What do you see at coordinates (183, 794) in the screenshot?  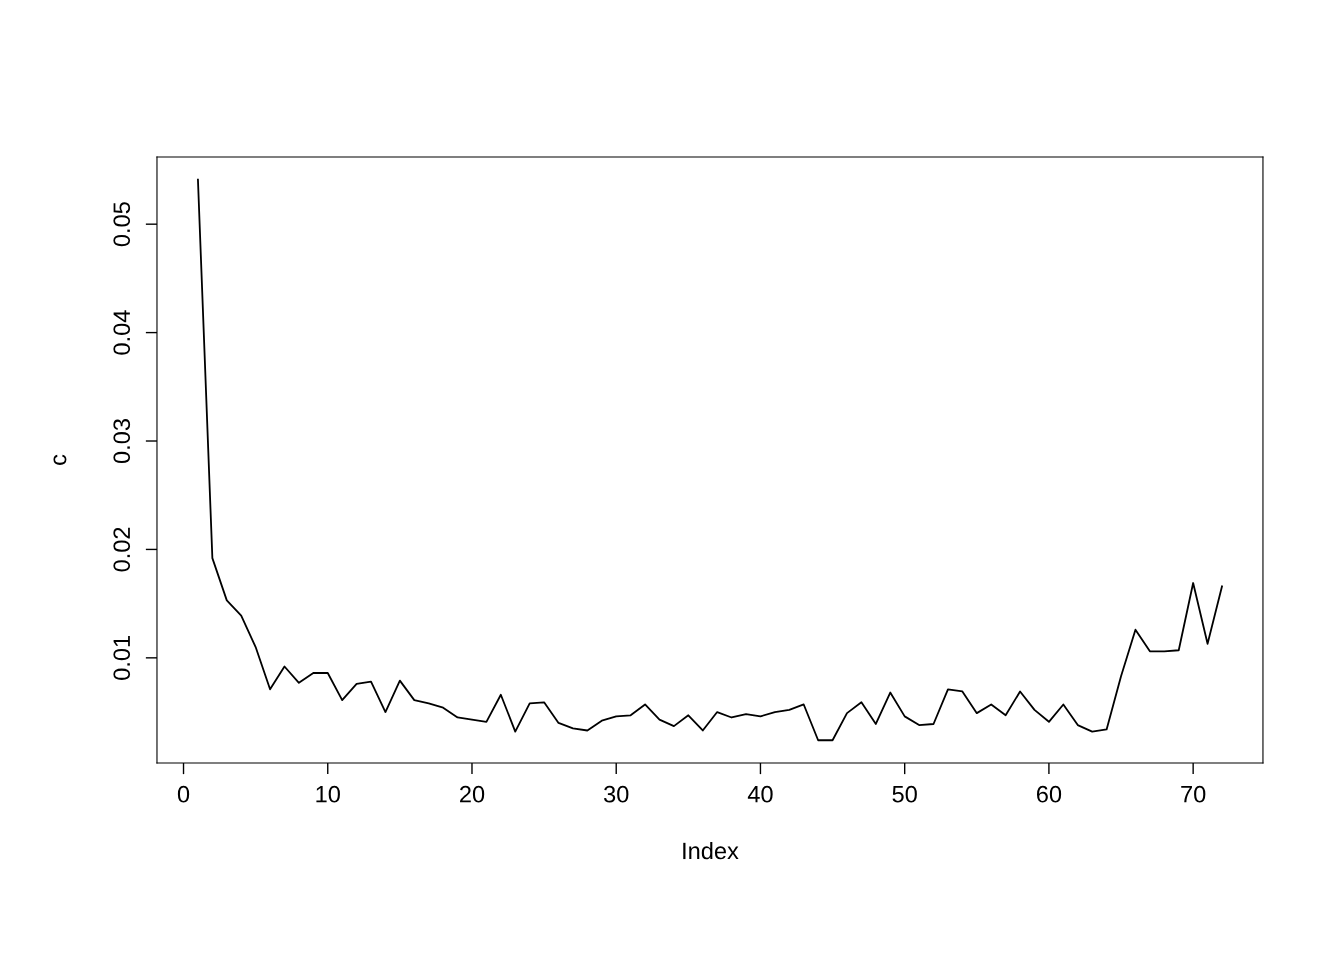 I see `x-tick-label: 0` at bounding box center [183, 794].